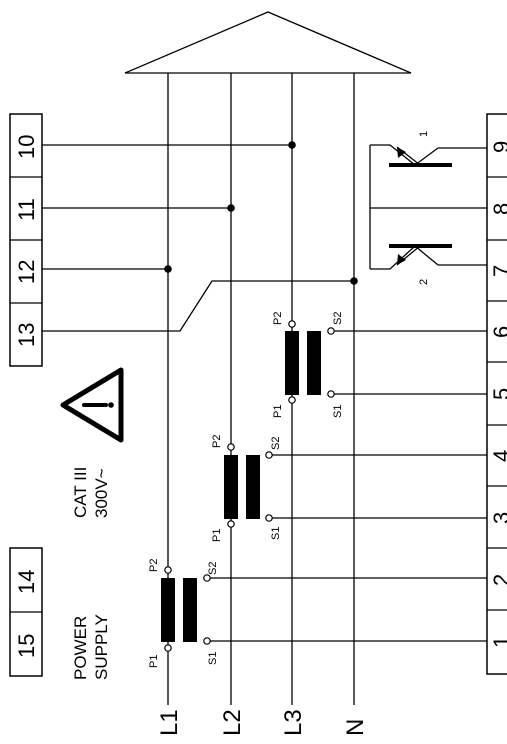 The width and height of the screenshot is (507, 744). Describe the element at coordinates (498, 580) in the screenshot. I see `terminal-2: 2` at that location.